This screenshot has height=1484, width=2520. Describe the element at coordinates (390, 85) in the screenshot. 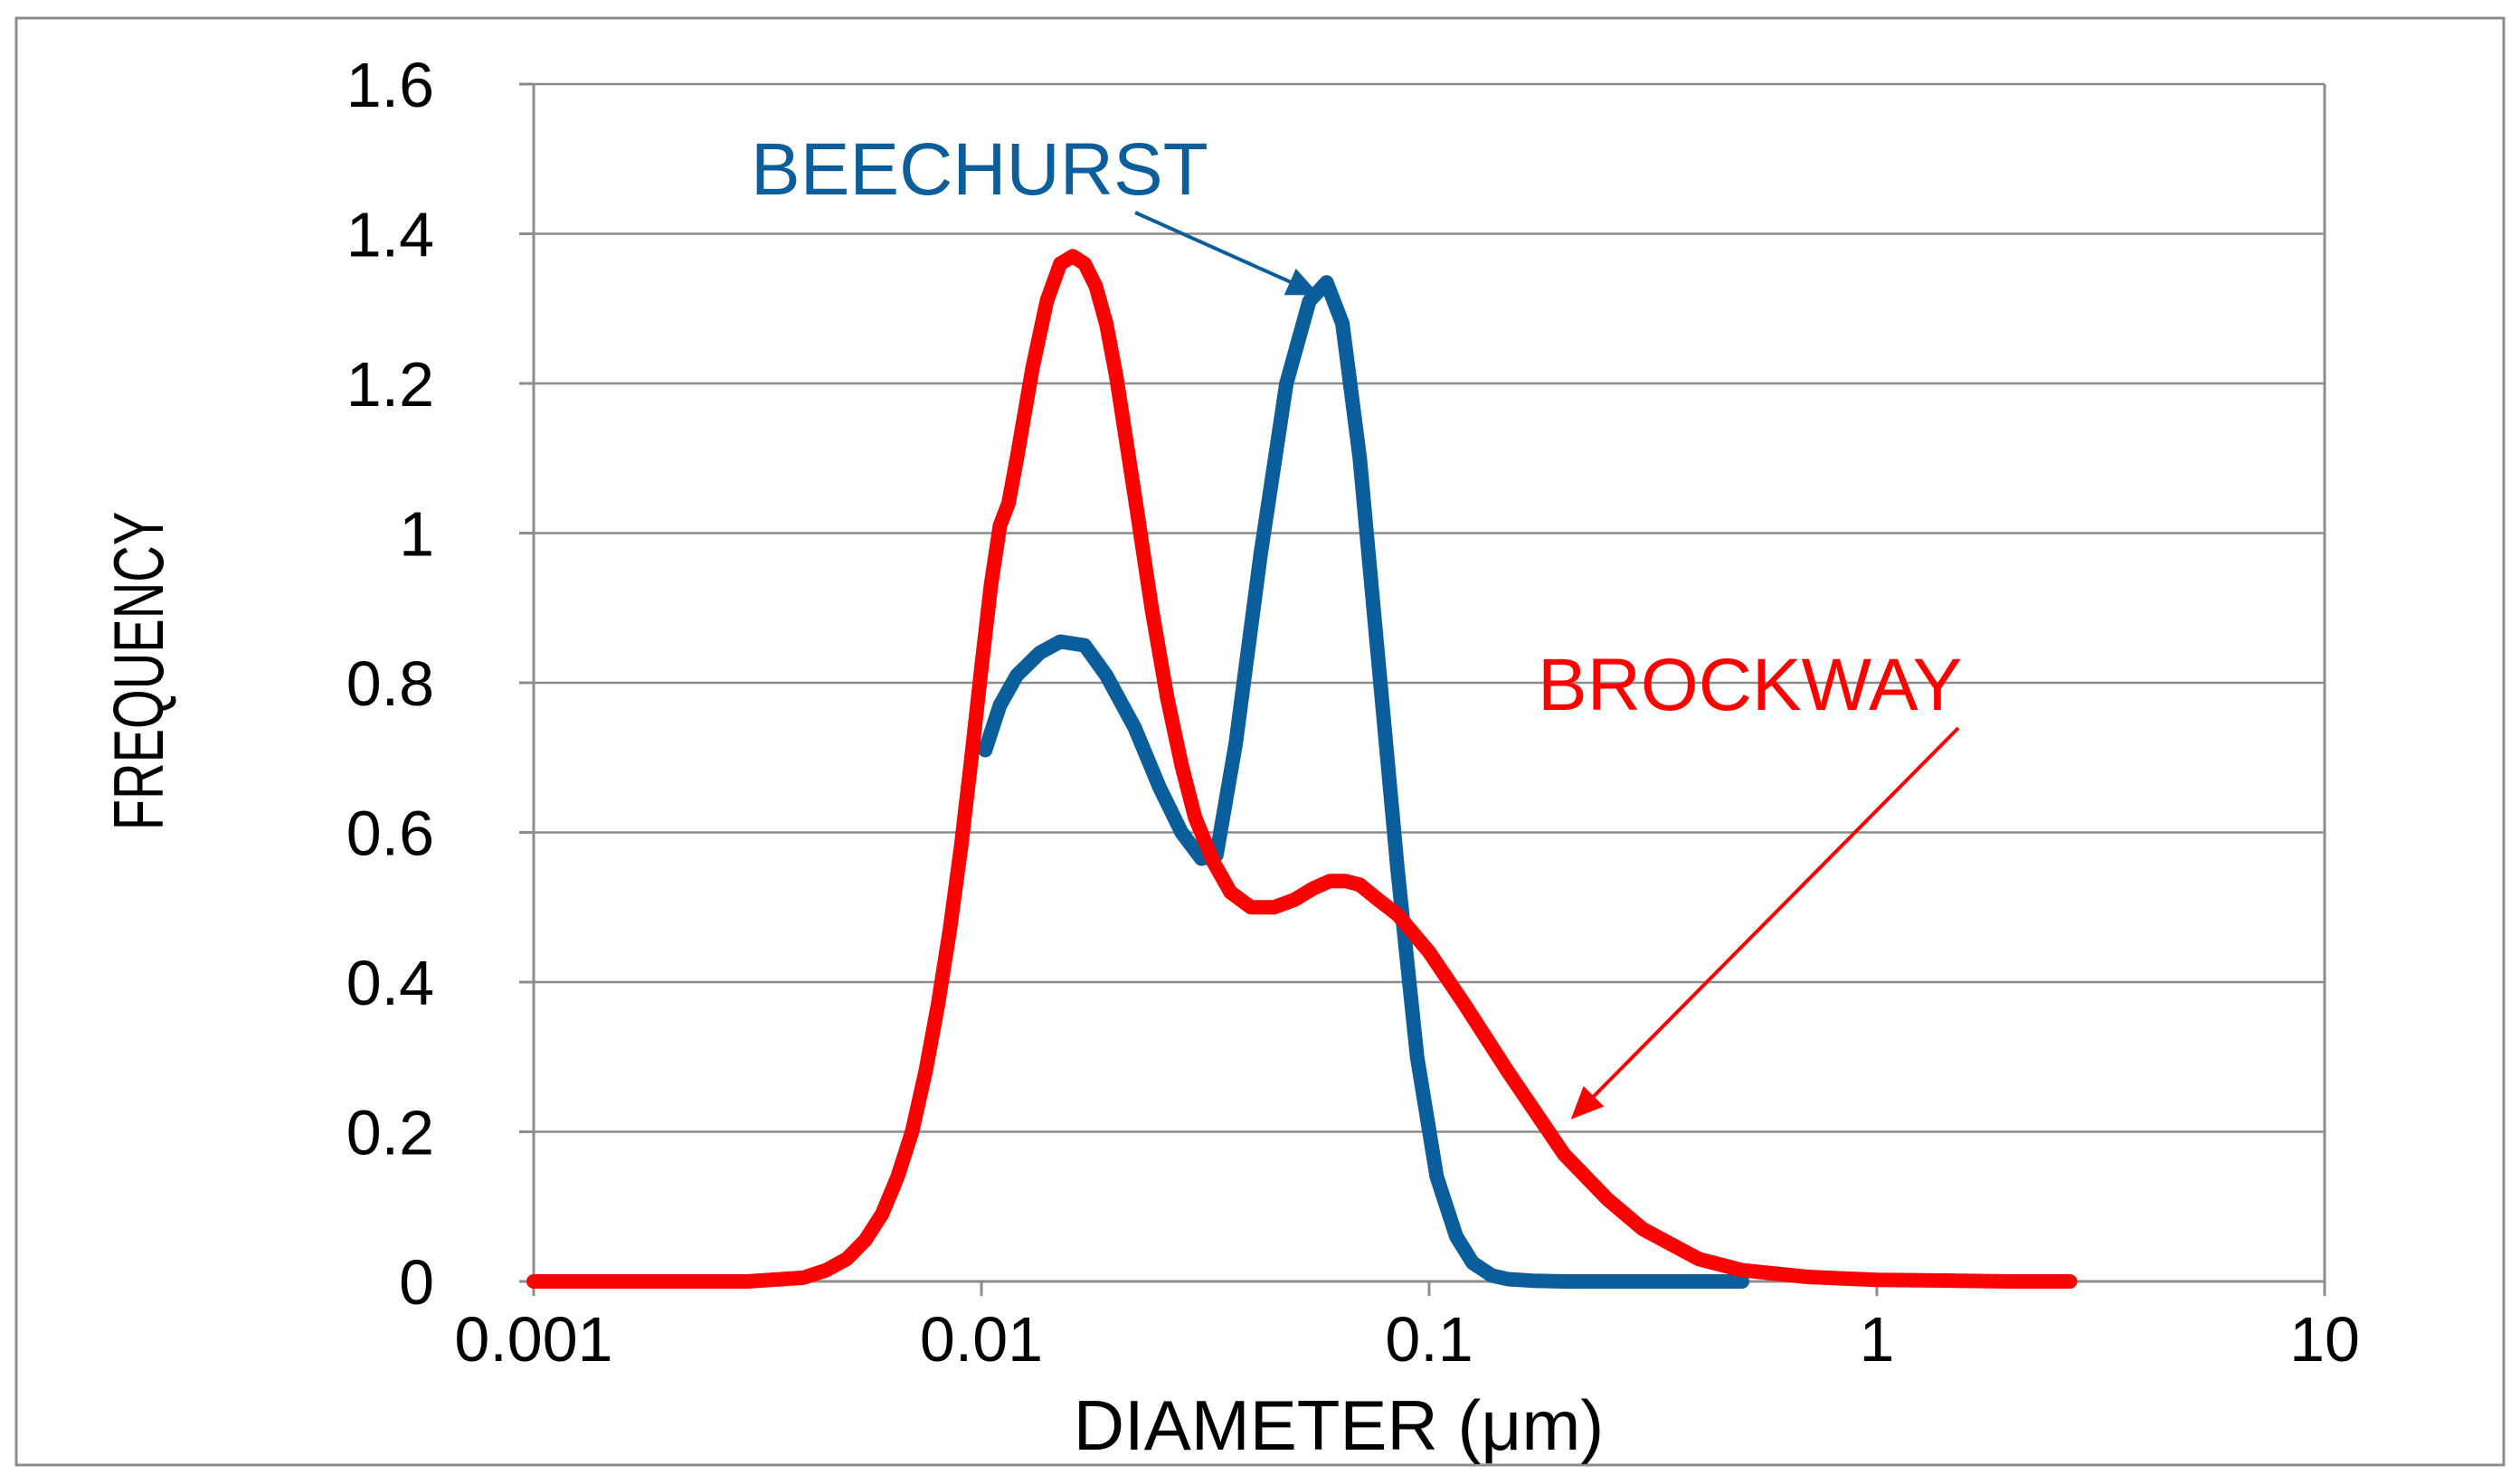

I see `y-tick-label: 1.6` at that location.